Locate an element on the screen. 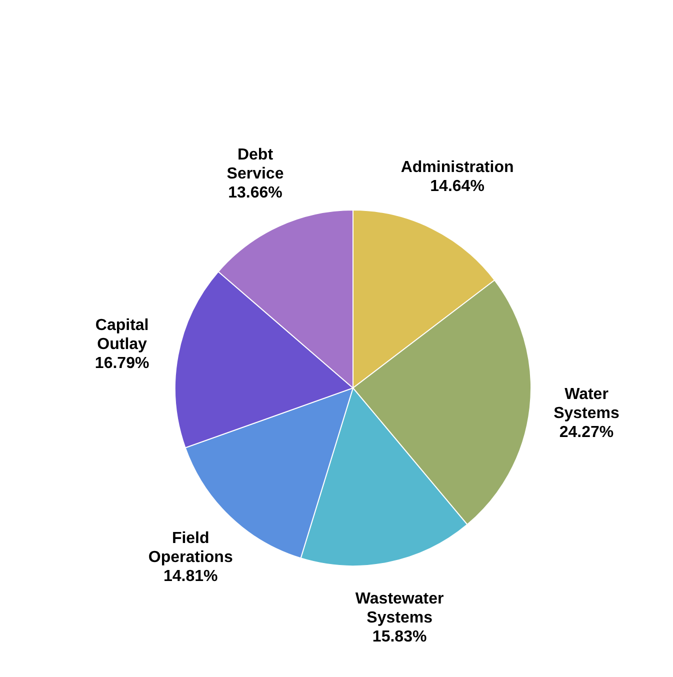 Image resolution: width=673 pixels, height=677 pixels. data-label: 24.27% is located at coordinates (586, 433).